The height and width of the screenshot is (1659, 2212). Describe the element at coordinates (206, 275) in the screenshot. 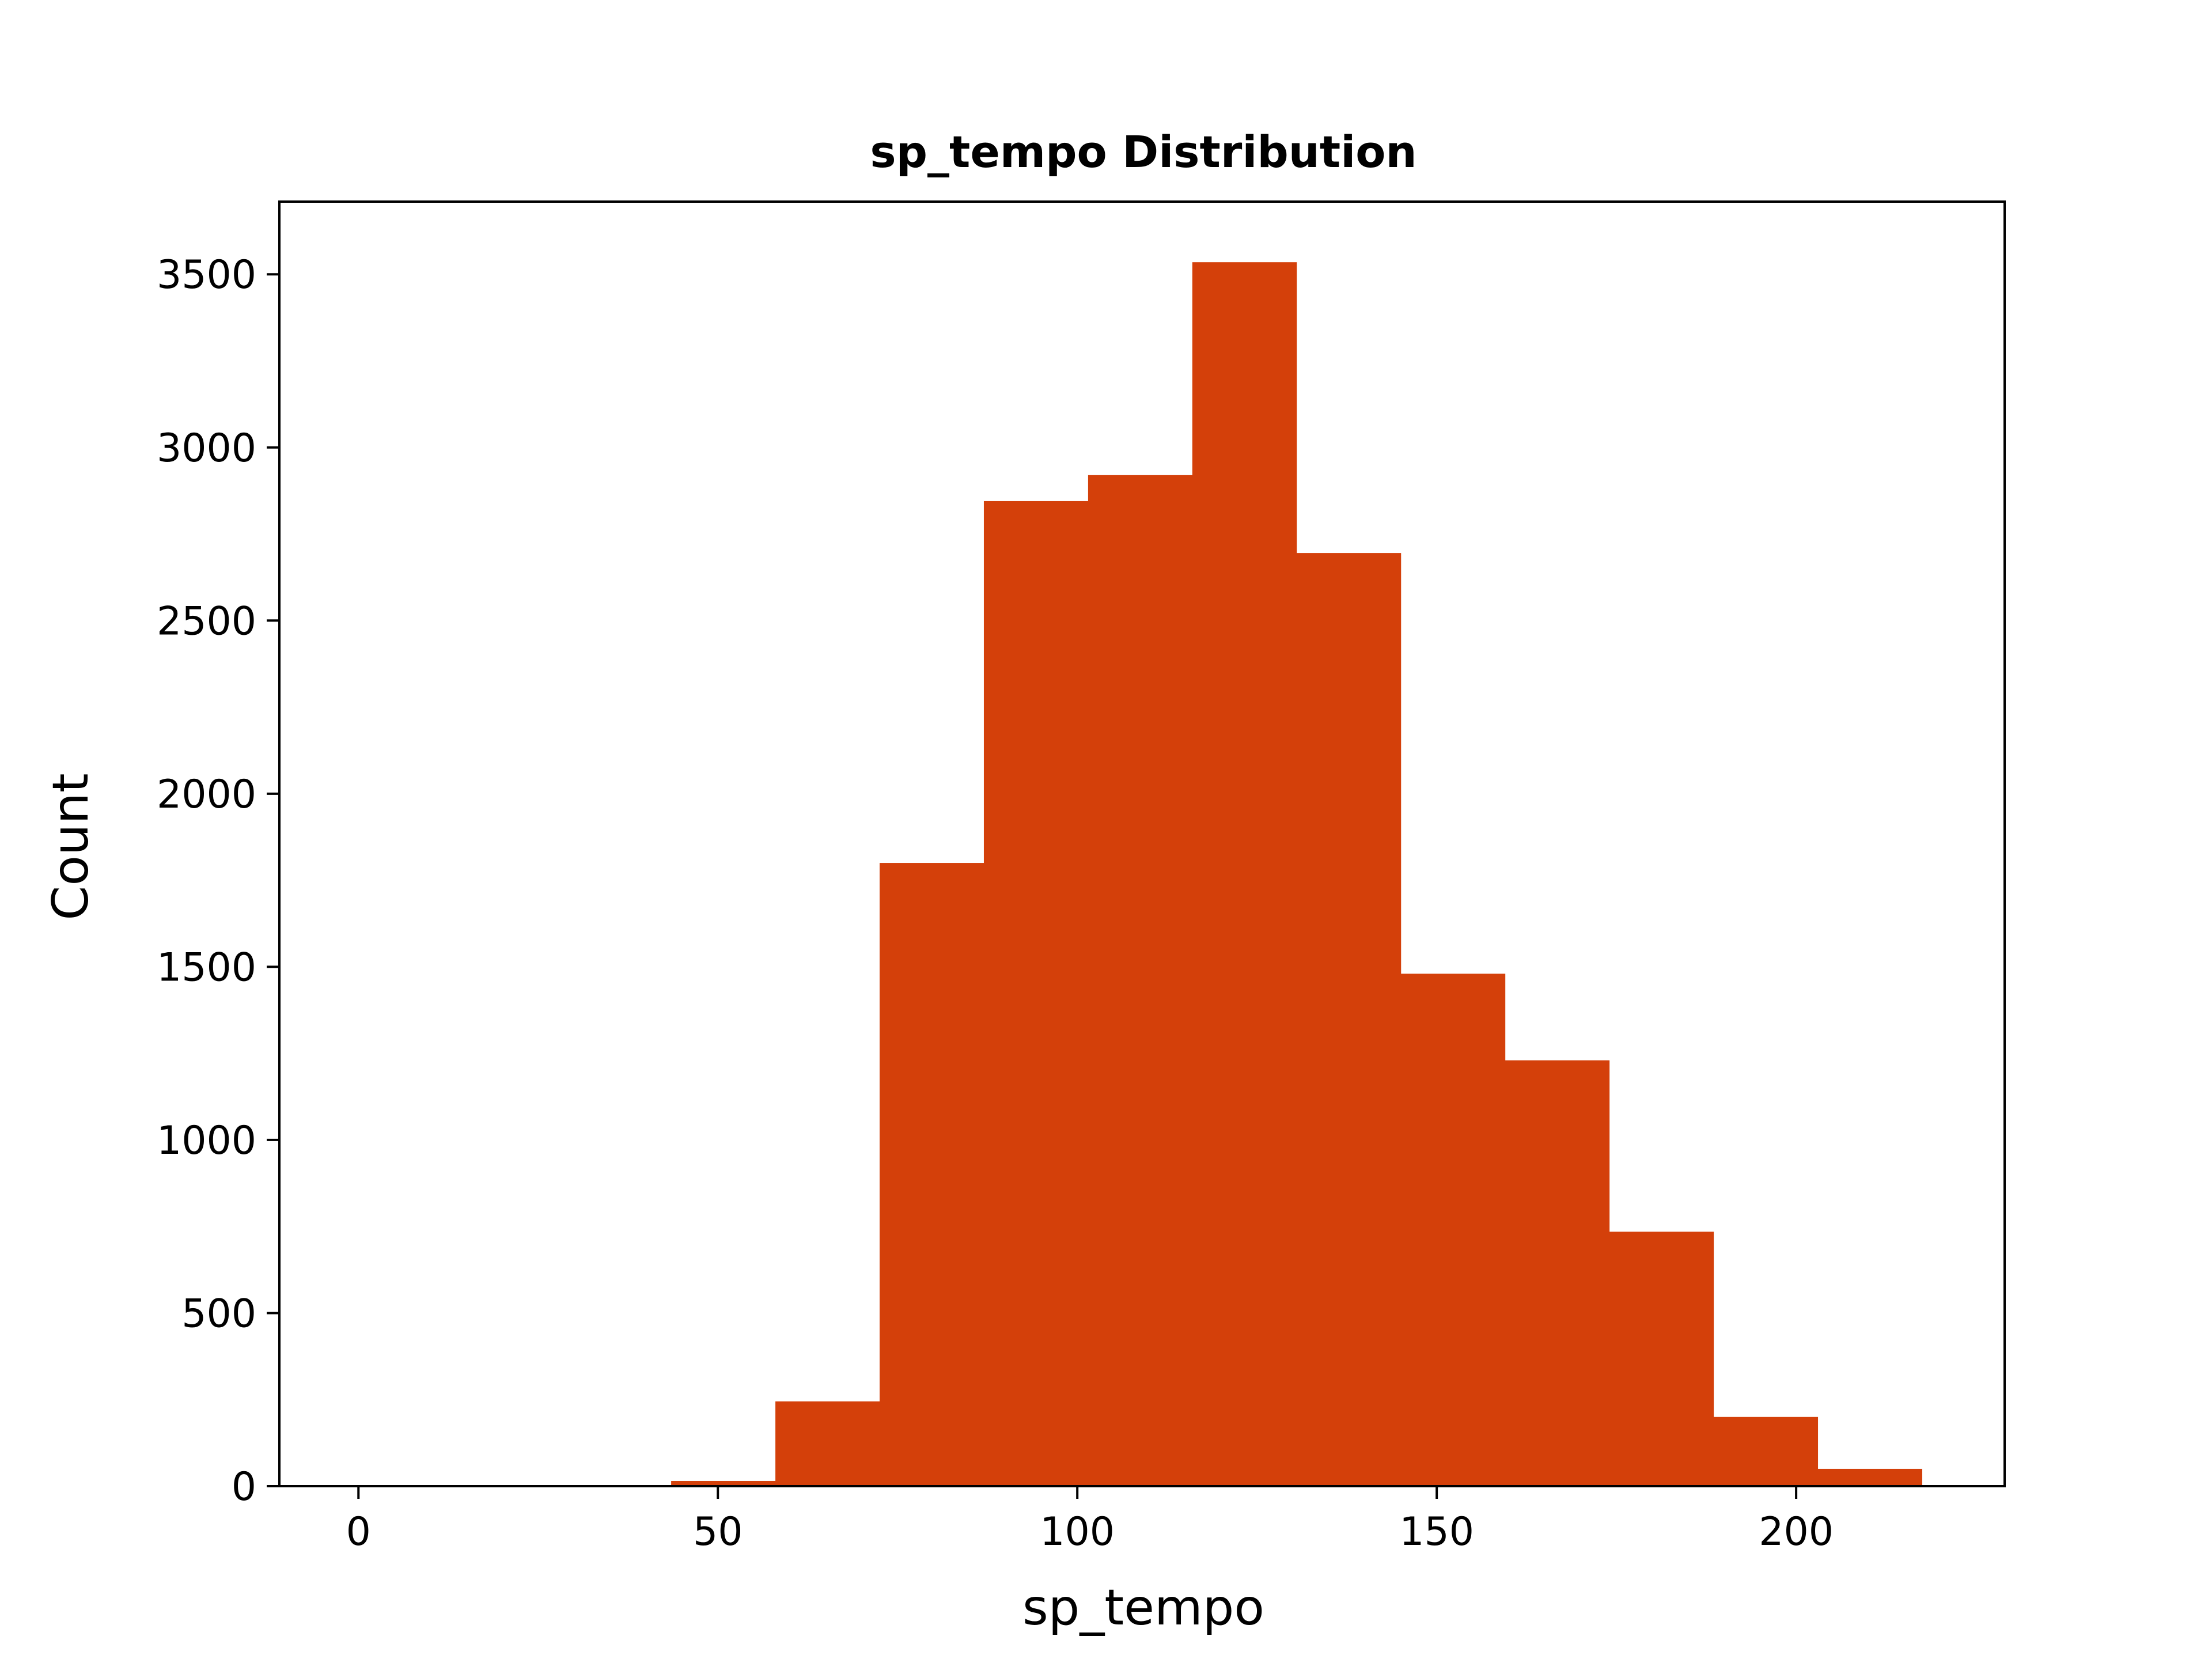

I see `y-tick-label: 3500` at that location.